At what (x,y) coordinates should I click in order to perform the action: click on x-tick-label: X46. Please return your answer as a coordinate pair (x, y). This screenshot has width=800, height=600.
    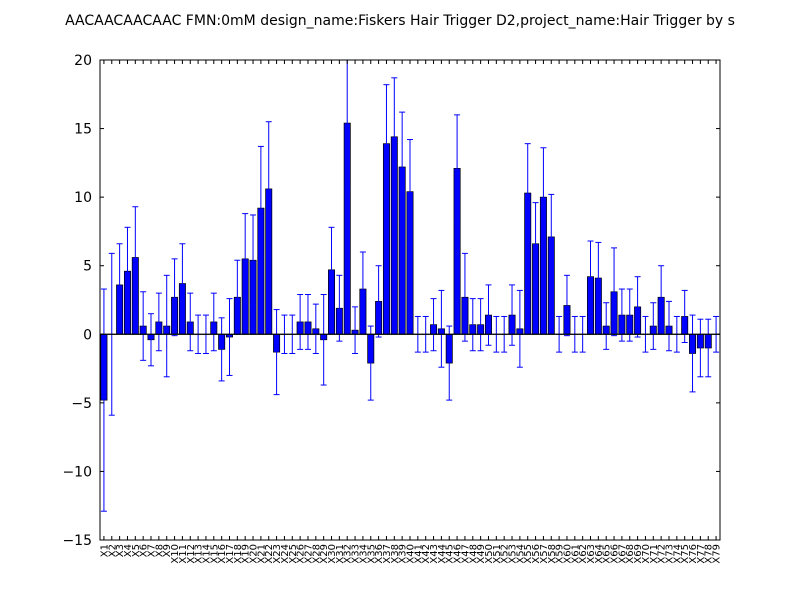
    Looking at the image, I should click on (458, 554).